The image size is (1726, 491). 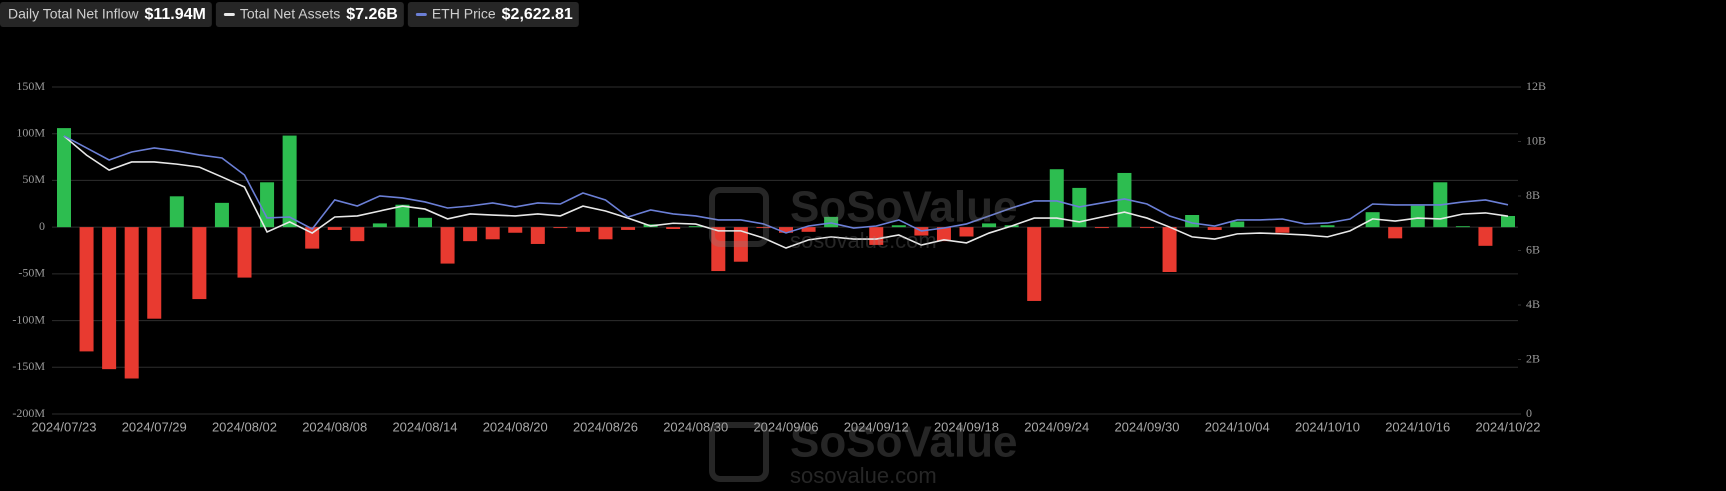 I want to click on x-tick-label: 2024/08/30, so click(x=695, y=426).